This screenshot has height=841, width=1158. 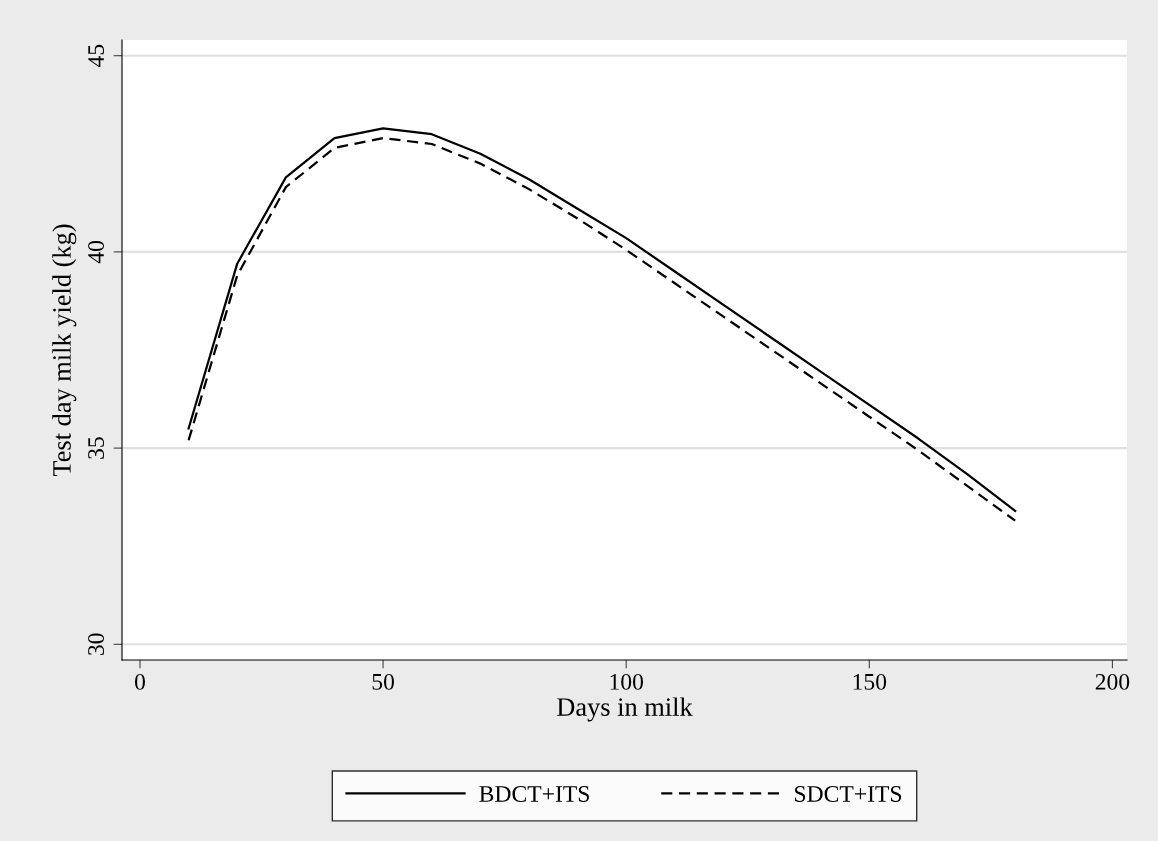 What do you see at coordinates (96, 252) in the screenshot?
I see `y-tick-label: 40` at bounding box center [96, 252].